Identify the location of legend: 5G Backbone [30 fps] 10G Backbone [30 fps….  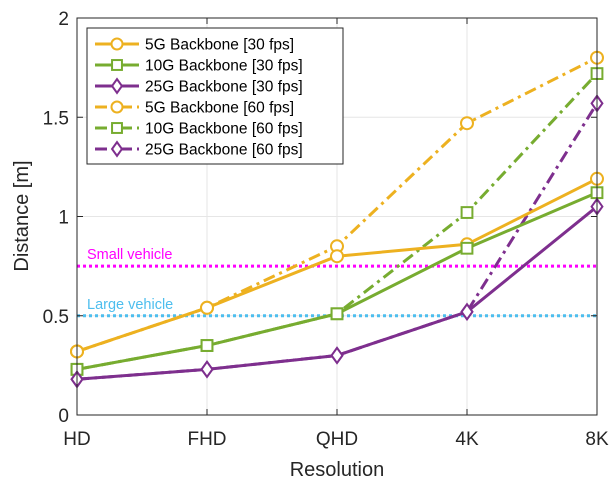
(215, 96).